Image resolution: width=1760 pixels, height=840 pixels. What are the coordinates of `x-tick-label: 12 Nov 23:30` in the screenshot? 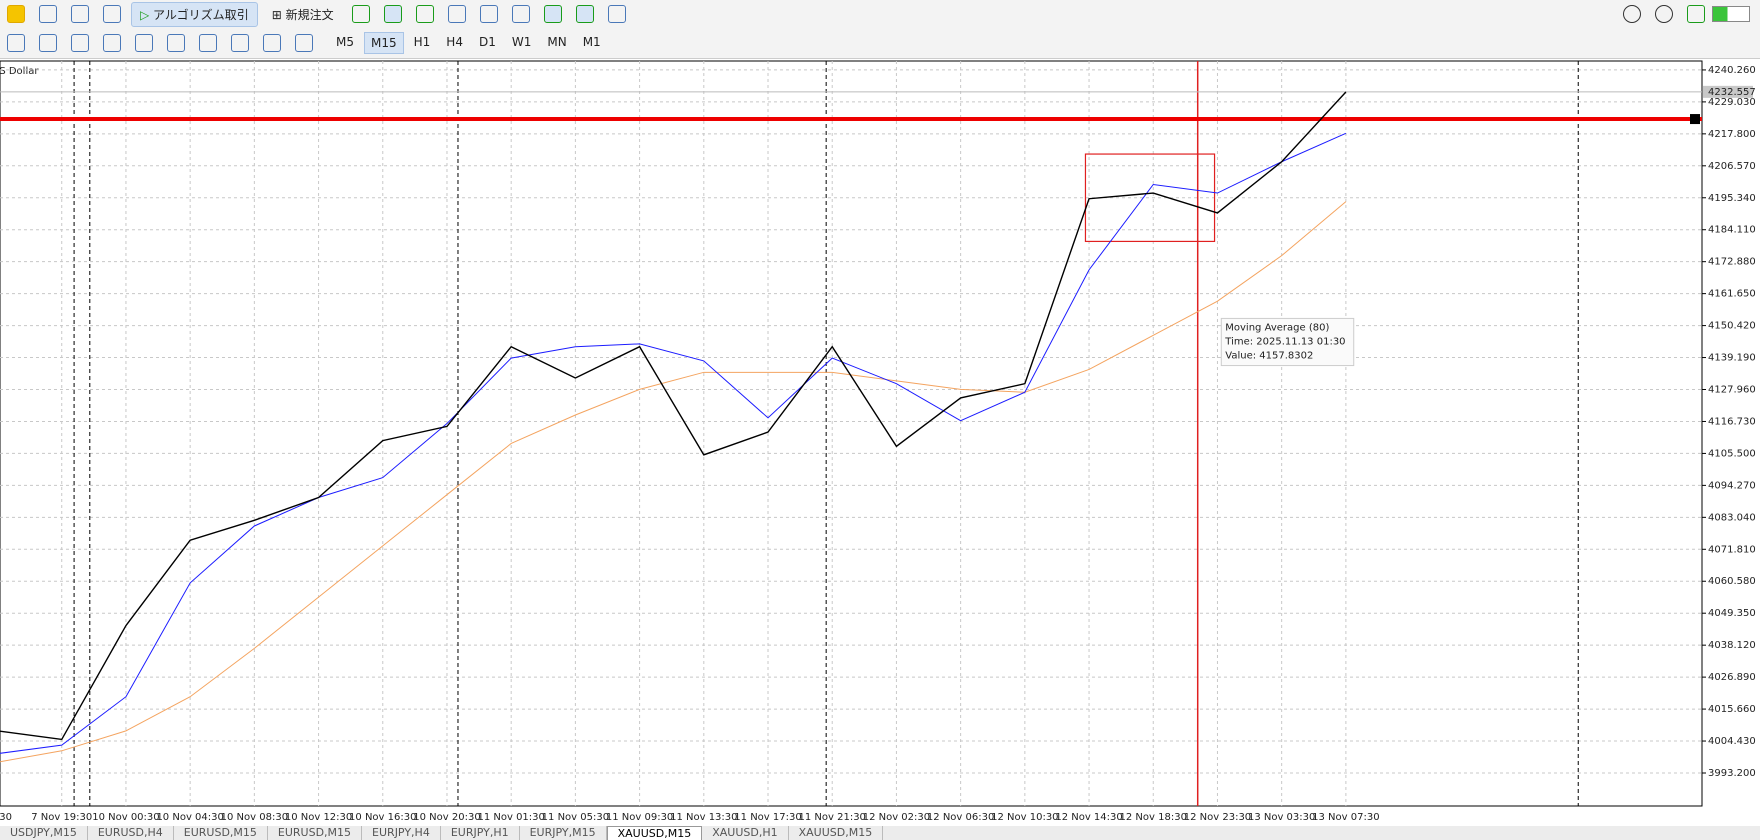 It's located at (1217, 817).